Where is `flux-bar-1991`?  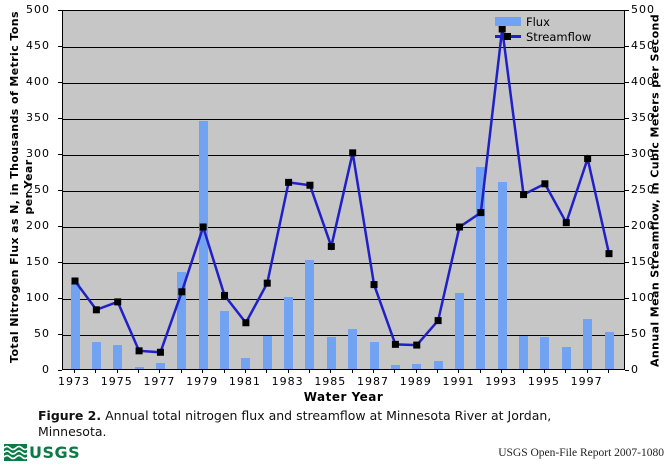
flux-bar-1991 is located at coordinates (459, 331).